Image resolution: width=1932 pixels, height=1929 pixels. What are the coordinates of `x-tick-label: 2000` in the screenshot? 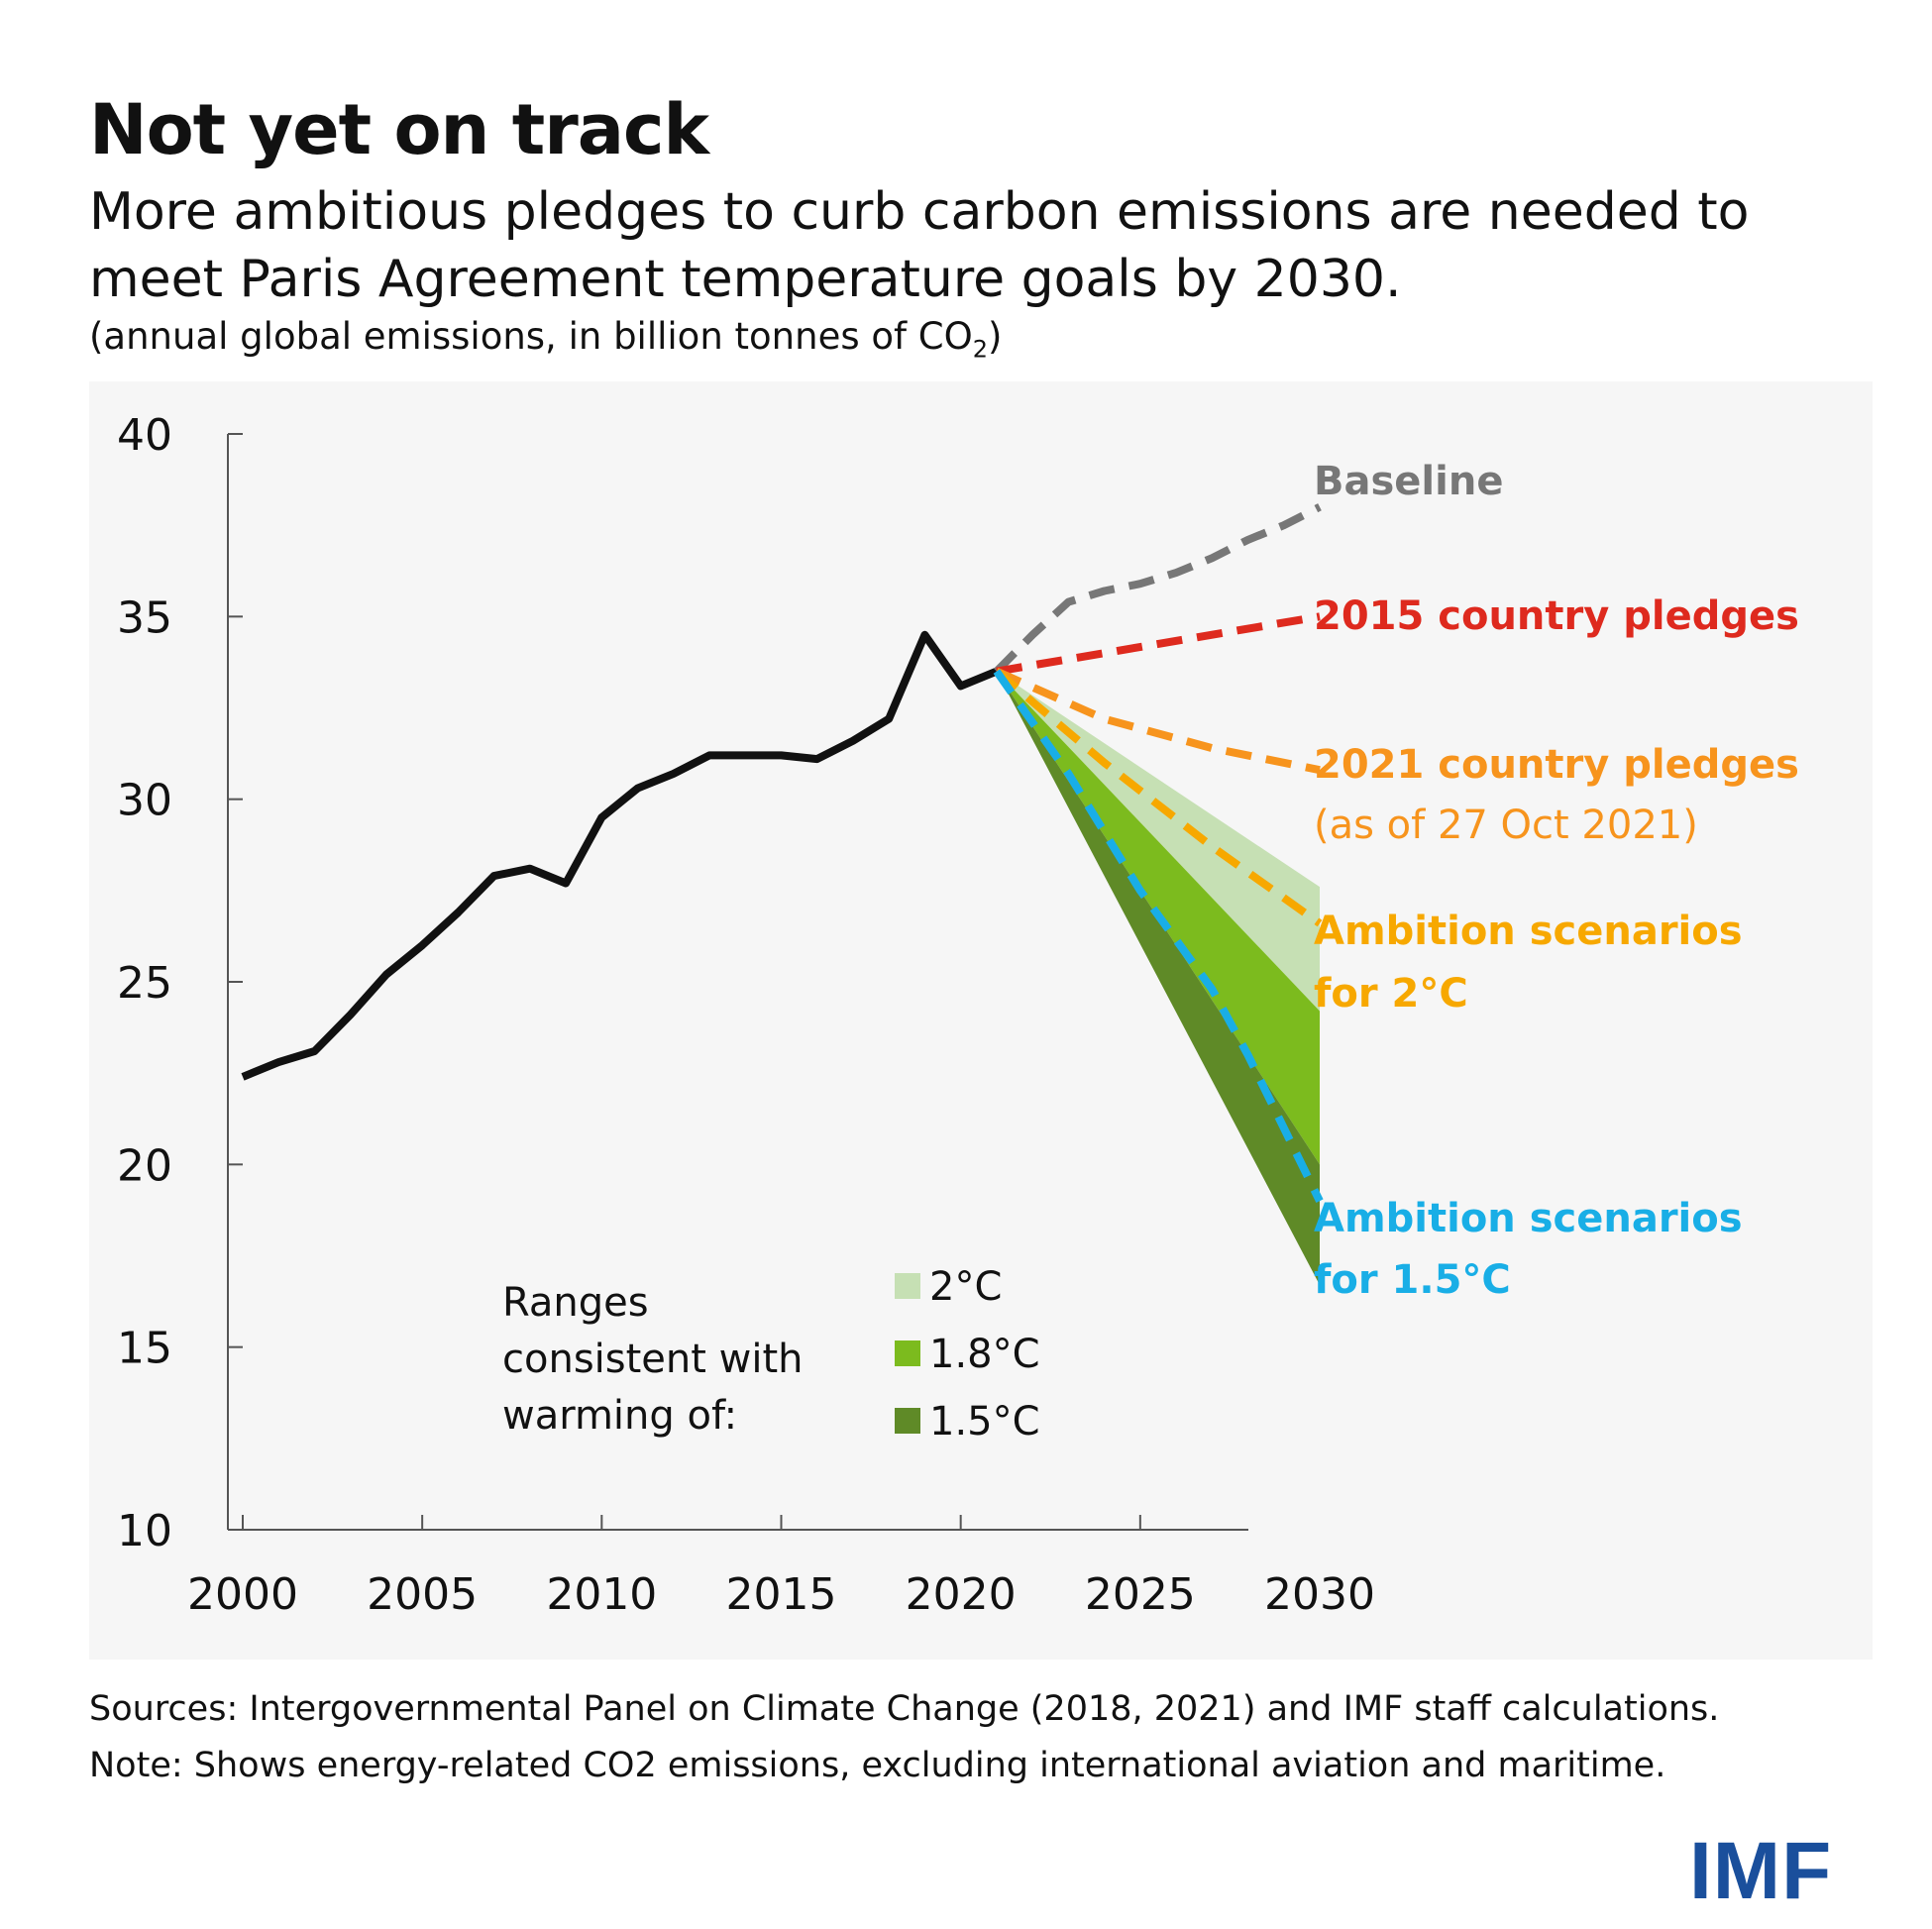 It's located at (243, 1594).